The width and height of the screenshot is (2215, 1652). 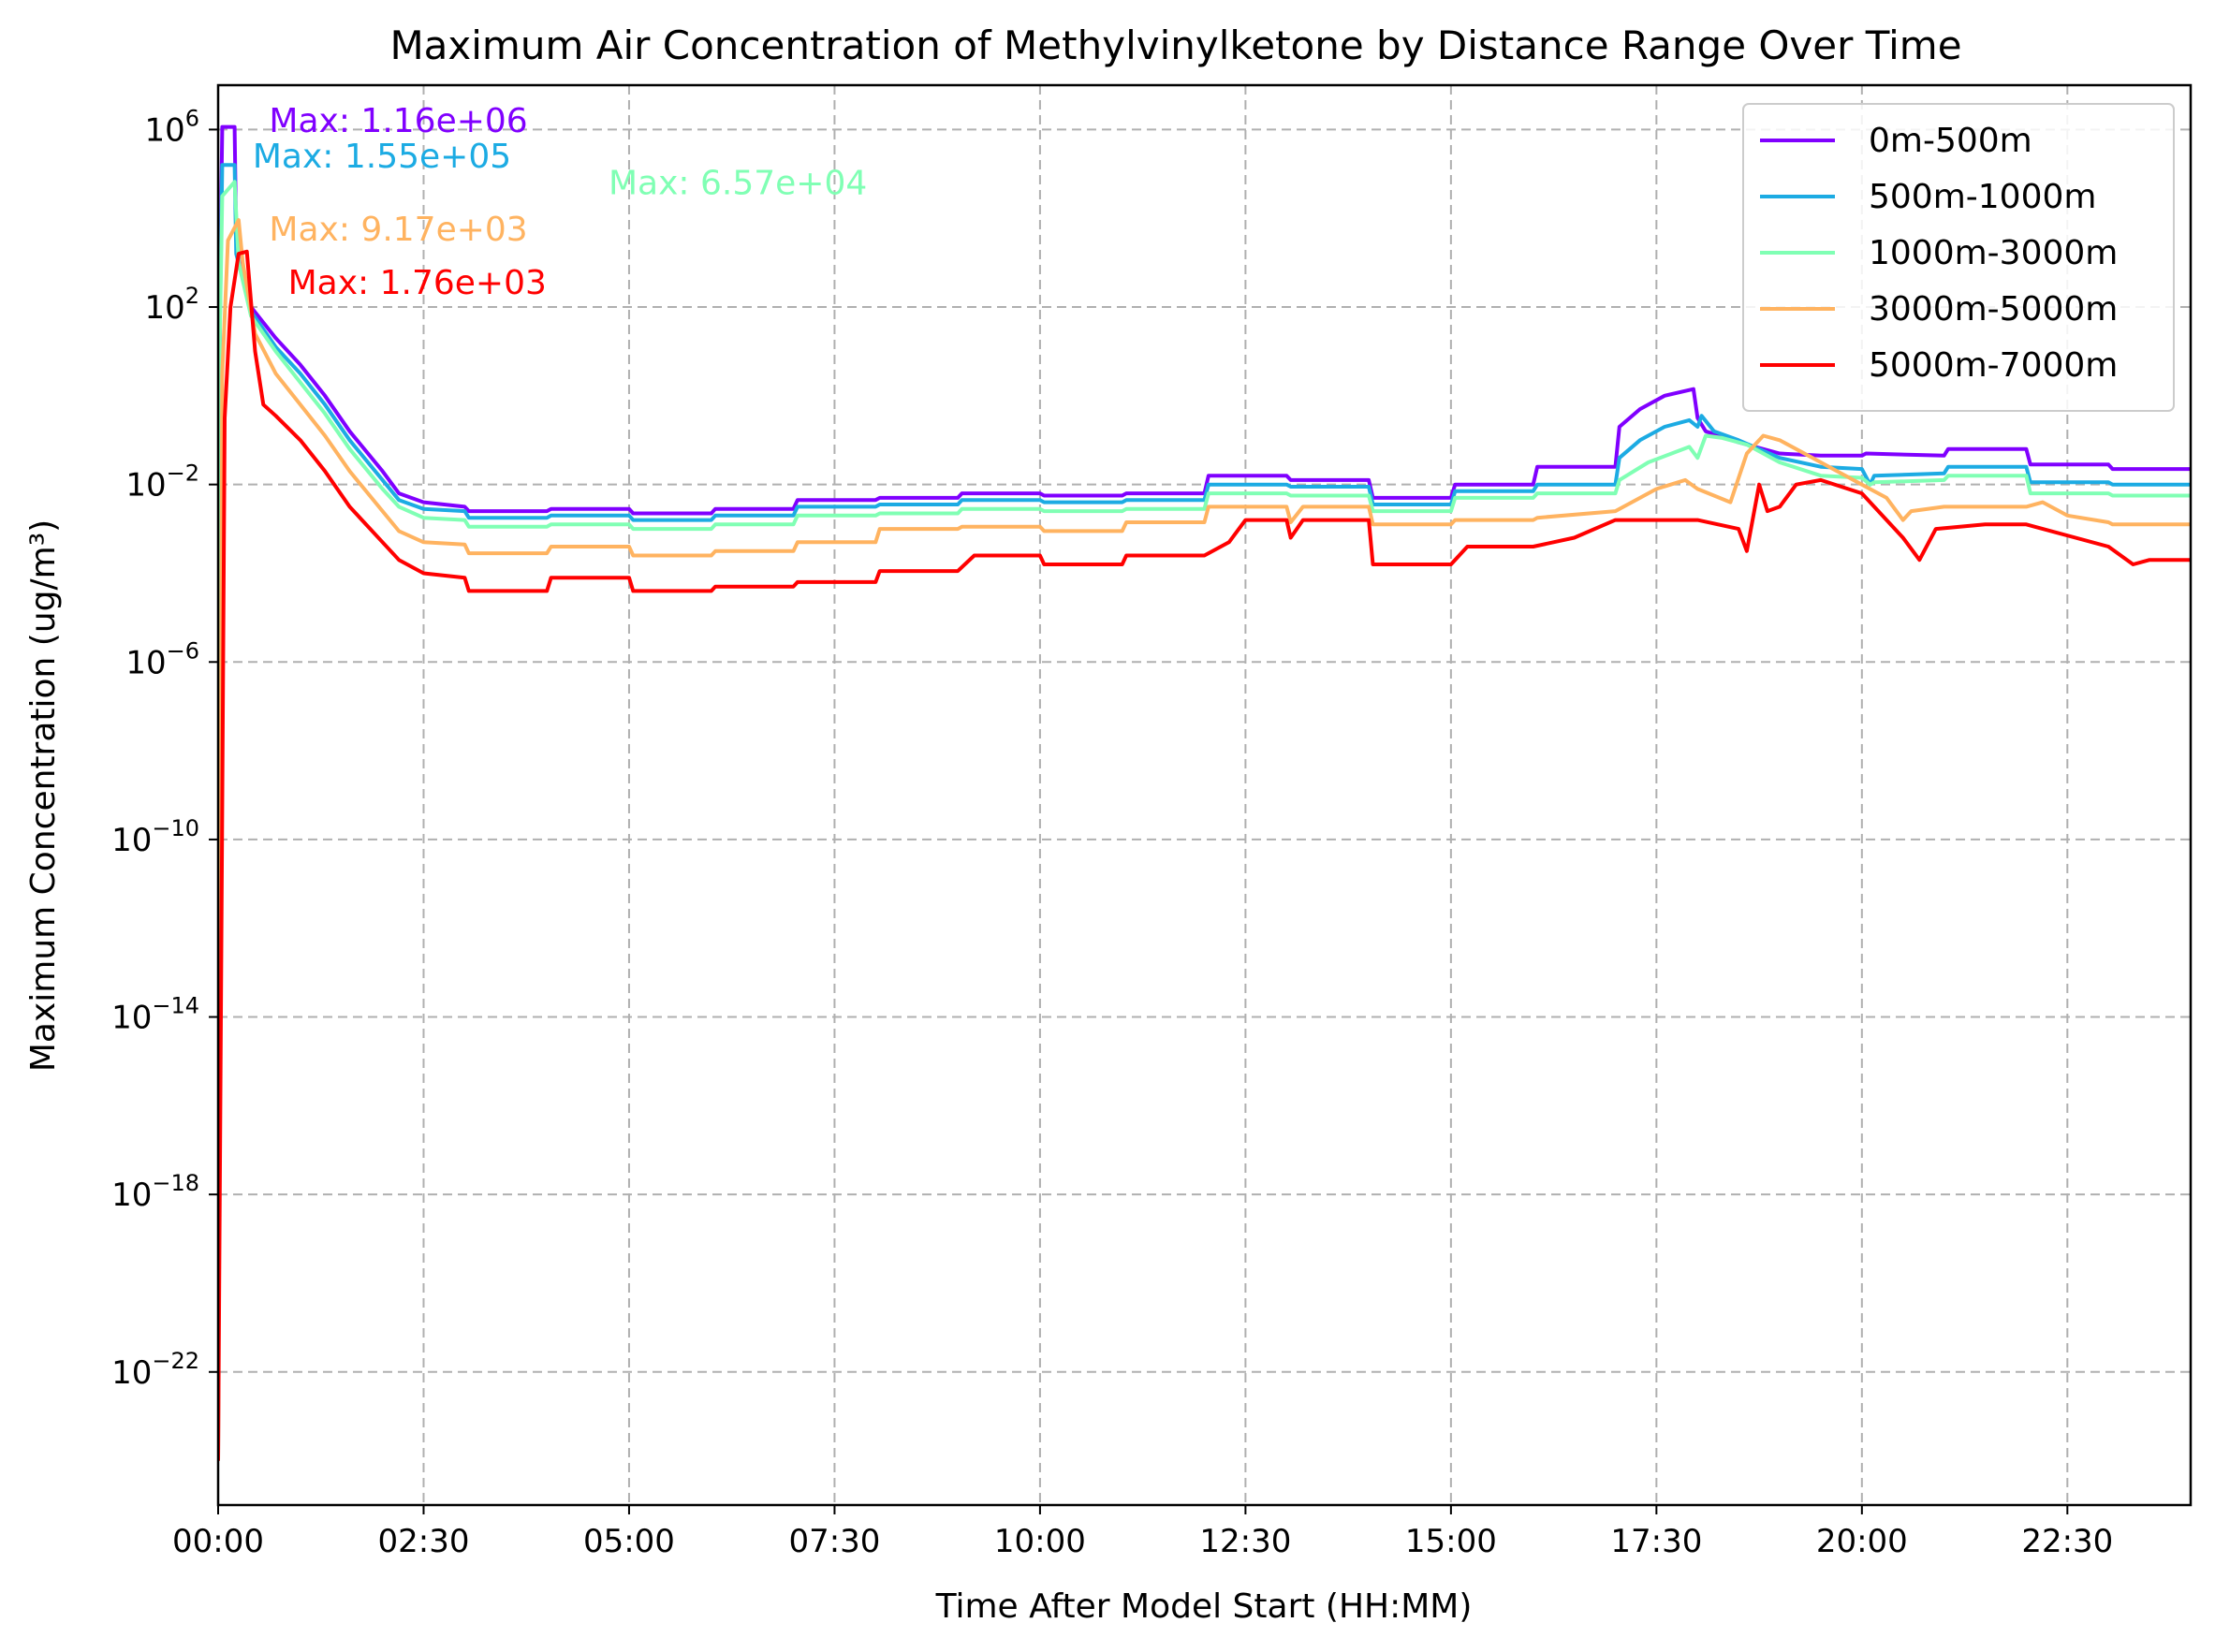 What do you see at coordinates (417, 283) in the screenshot?
I see `max-label-5000m-7000m: Max: 1.76e+03` at bounding box center [417, 283].